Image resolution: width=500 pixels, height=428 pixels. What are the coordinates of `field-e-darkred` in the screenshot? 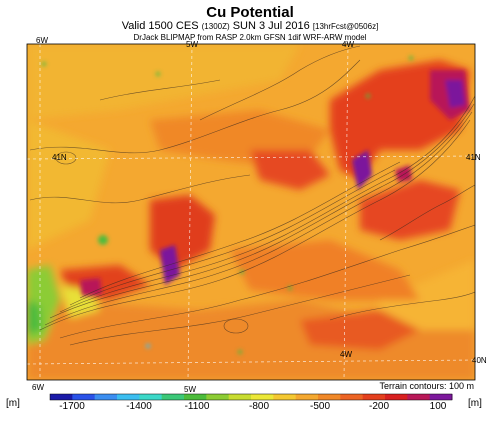 It's located at (403, 173).